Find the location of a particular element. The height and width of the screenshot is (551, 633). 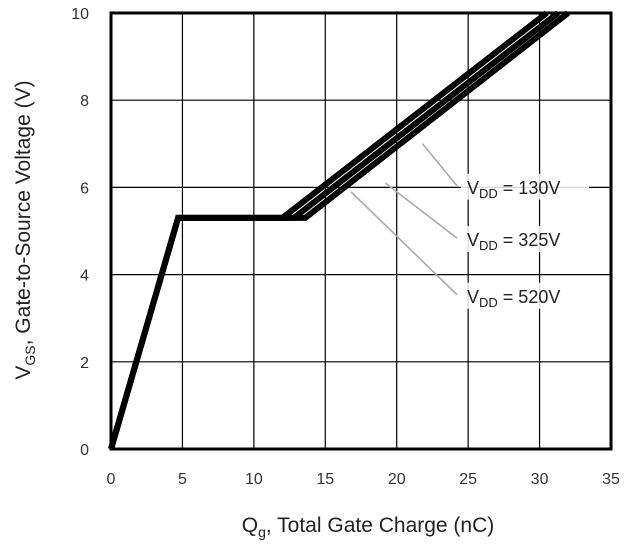

x-tick-label: 0 is located at coordinates (111, 479).